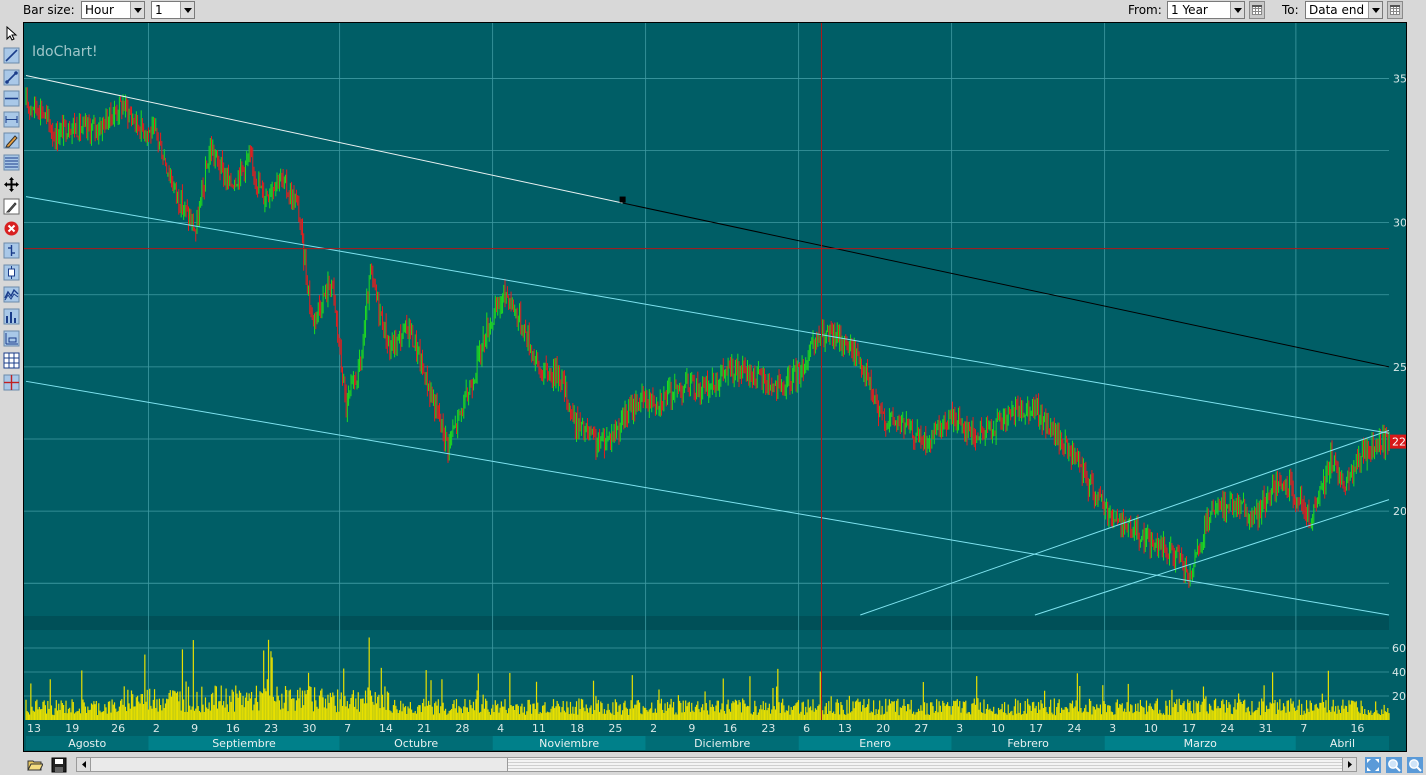  Describe the element at coordinates (11, 316) in the screenshot. I see `volume-tool-icon` at that location.